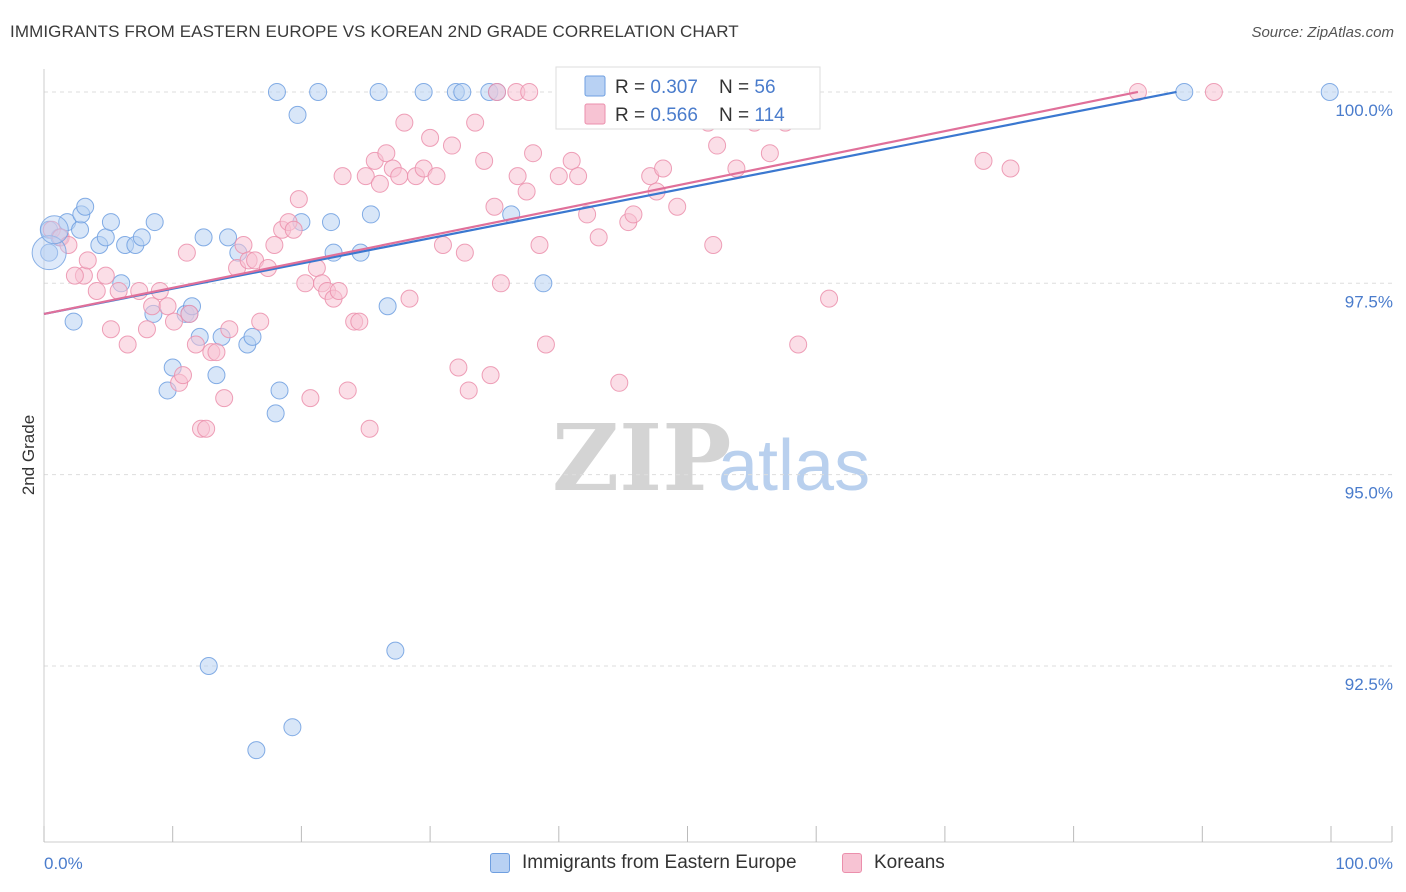  Describe the element at coordinates (643, 863) in the screenshot. I see `legend-item-blue: Immigrants from Eastern Europe` at that location.